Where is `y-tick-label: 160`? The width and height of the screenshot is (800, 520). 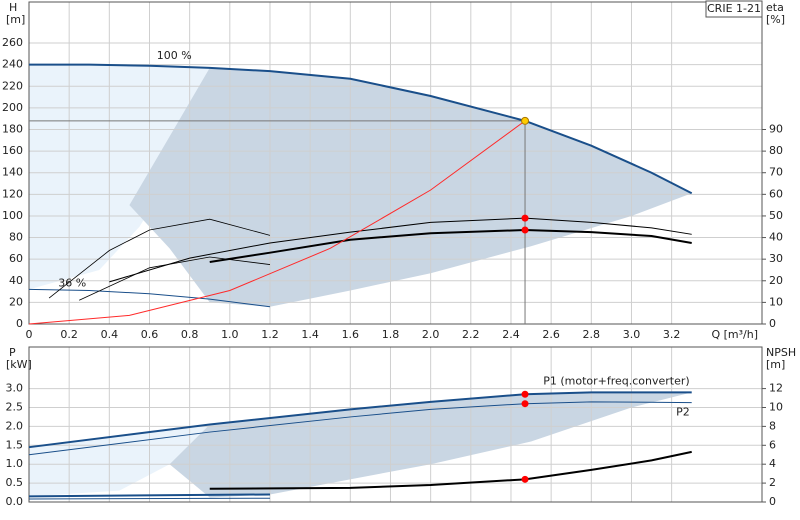
y-tick-label: 160 is located at coordinates (12, 150).